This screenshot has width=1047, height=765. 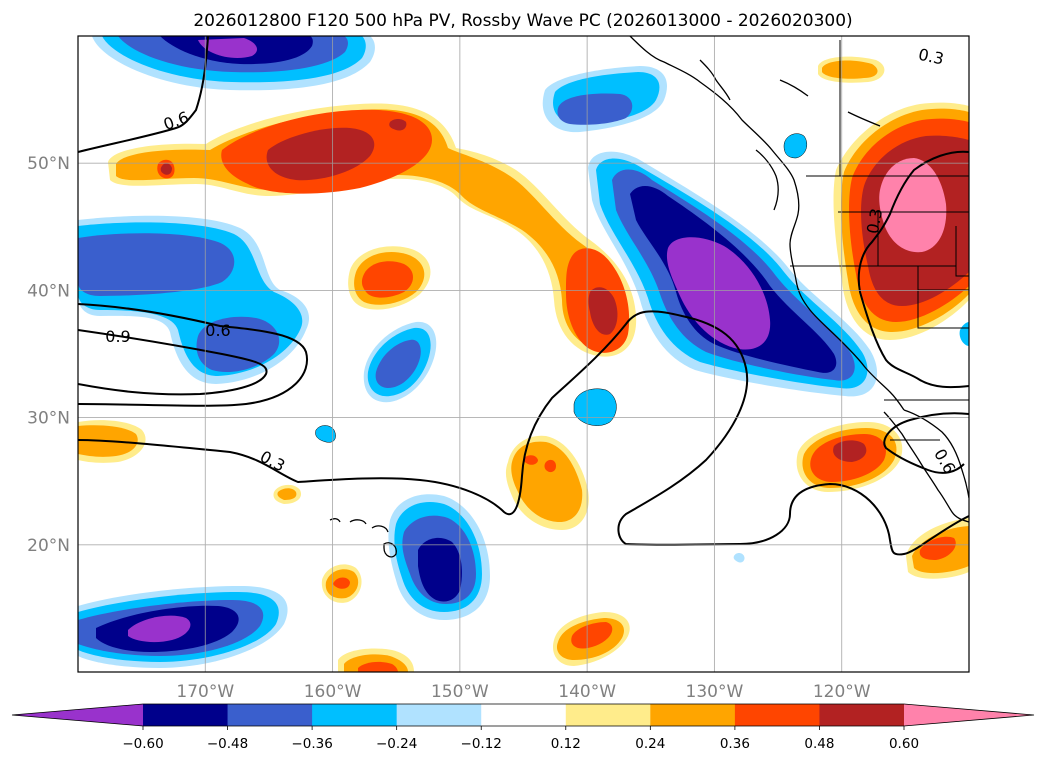 What do you see at coordinates (819, 744) in the screenshot?
I see `colorbar-tick-label: 0.48` at bounding box center [819, 744].